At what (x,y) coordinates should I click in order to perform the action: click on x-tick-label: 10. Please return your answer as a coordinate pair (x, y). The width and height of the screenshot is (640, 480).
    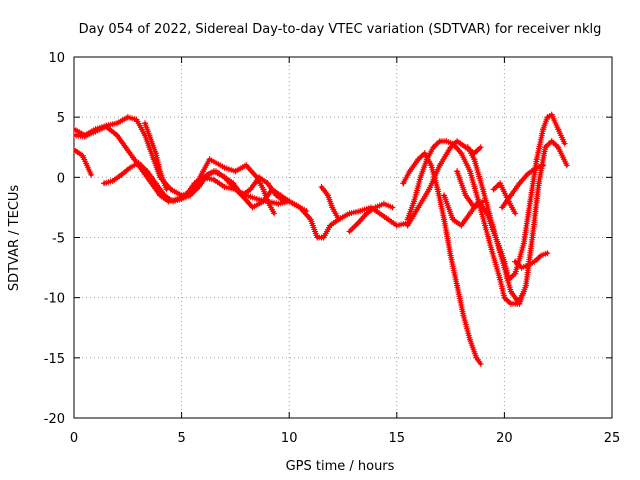
    Looking at the image, I should click on (289, 438).